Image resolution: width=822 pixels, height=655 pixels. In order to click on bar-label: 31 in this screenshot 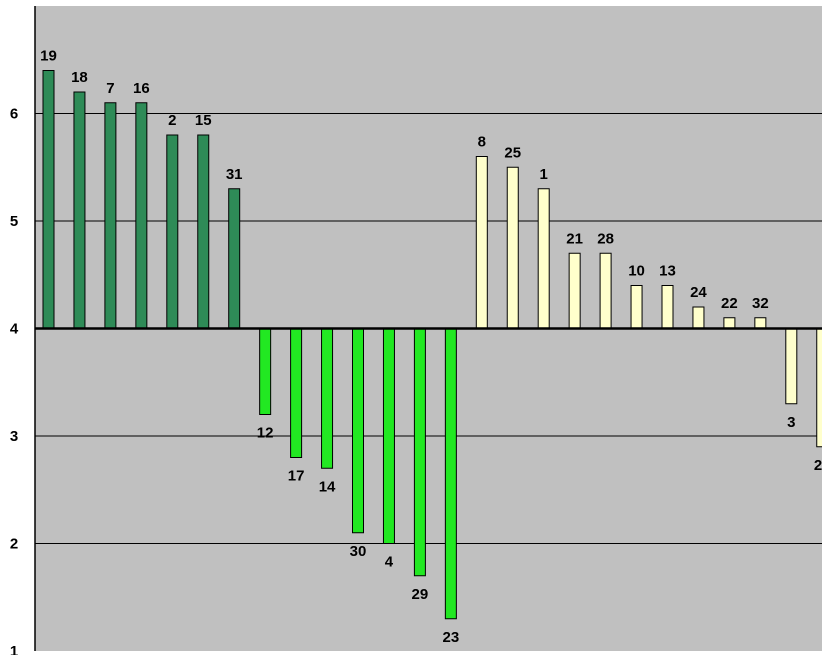, I will do `click(234, 174)`.